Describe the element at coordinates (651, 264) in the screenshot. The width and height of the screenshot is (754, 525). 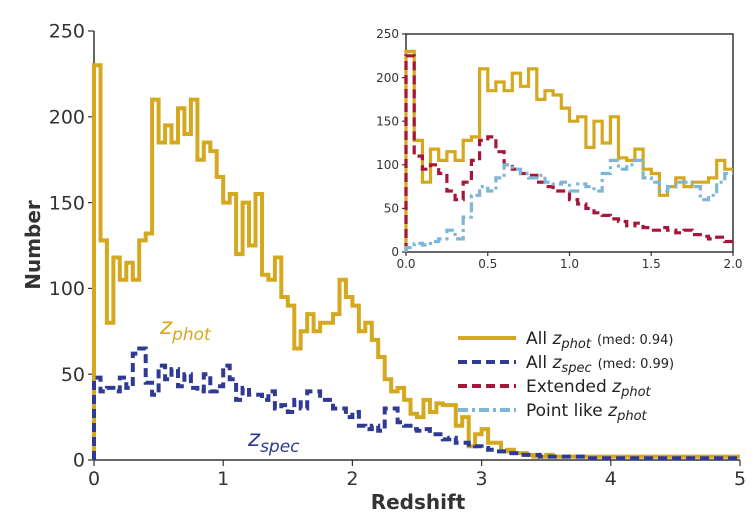
I see `inset-x-tick-label: 1.5` at that location.